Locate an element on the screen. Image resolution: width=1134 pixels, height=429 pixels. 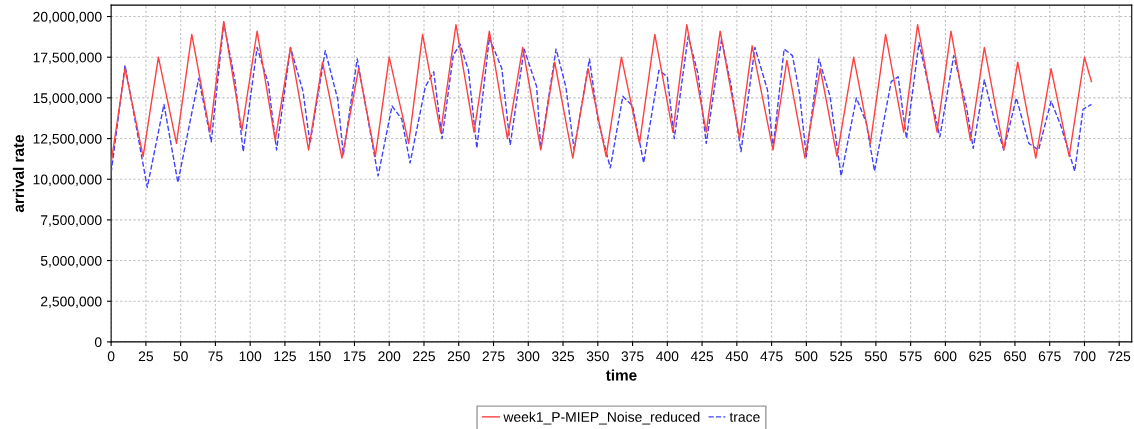
y-tick-label: 20,000,000 is located at coordinates (67, 17).